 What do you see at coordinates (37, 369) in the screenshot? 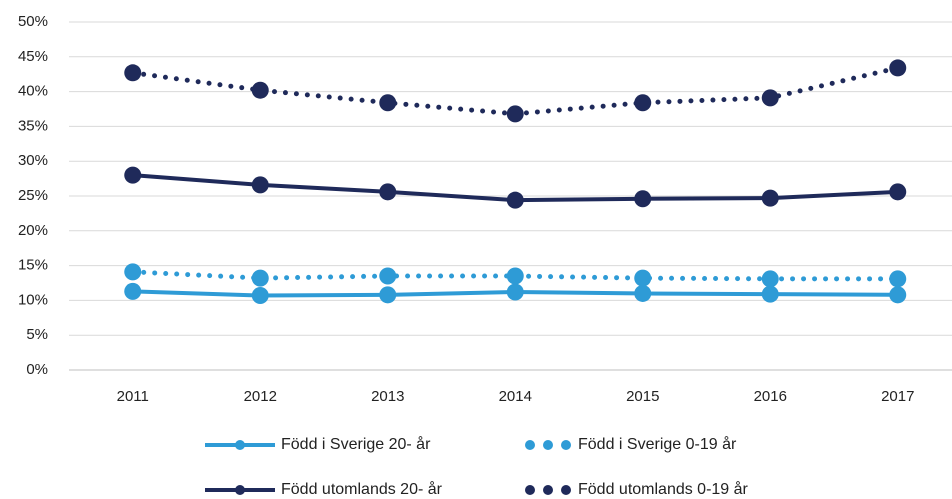
I see `y-tick-label: 0%` at bounding box center [37, 369].